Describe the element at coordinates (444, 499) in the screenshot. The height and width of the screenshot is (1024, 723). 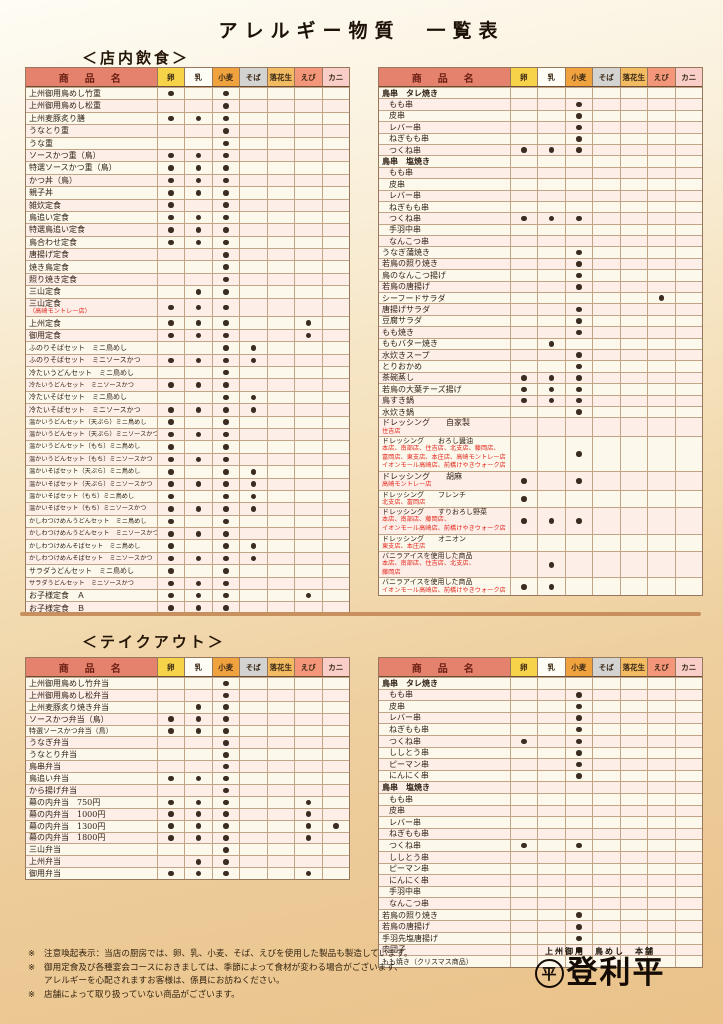
I see `item-label-cell: ドレッシング フレンチ 北支店、富岡店` at that location.